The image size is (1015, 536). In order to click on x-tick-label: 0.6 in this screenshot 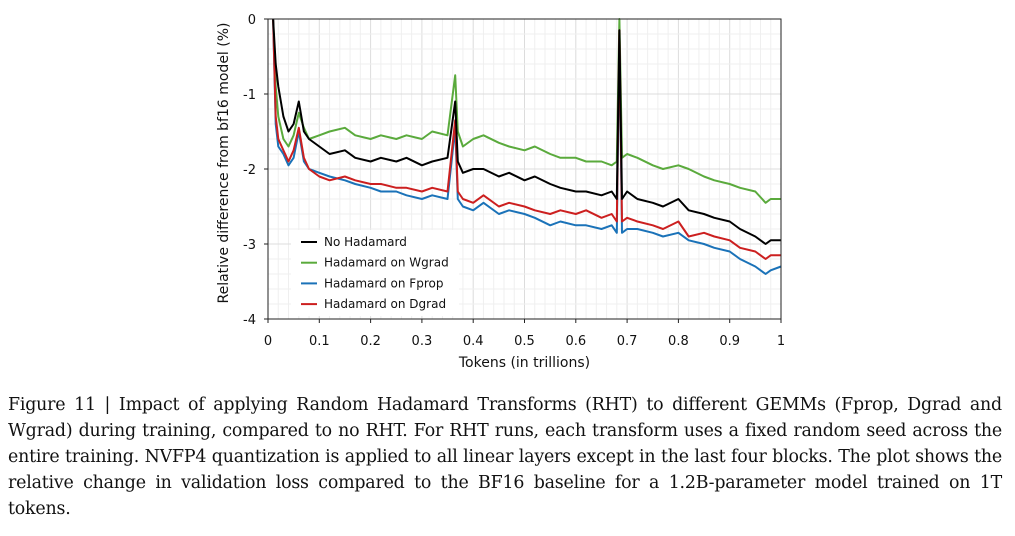, I will do `click(575, 341)`.